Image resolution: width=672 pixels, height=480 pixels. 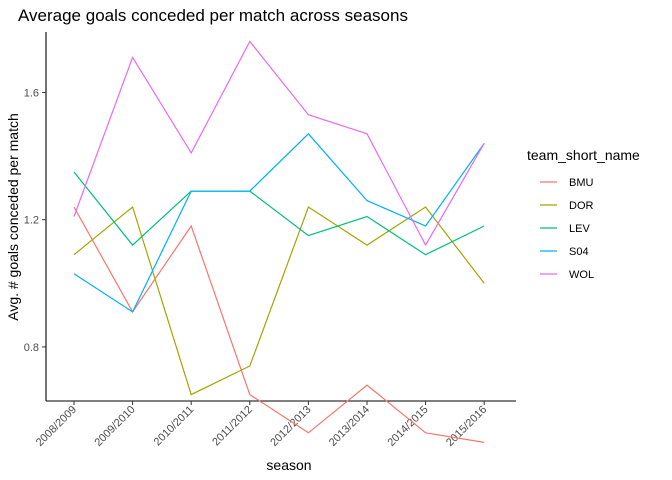 I want to click on y-tick-label: 1.6, so click(x=31, y=93).